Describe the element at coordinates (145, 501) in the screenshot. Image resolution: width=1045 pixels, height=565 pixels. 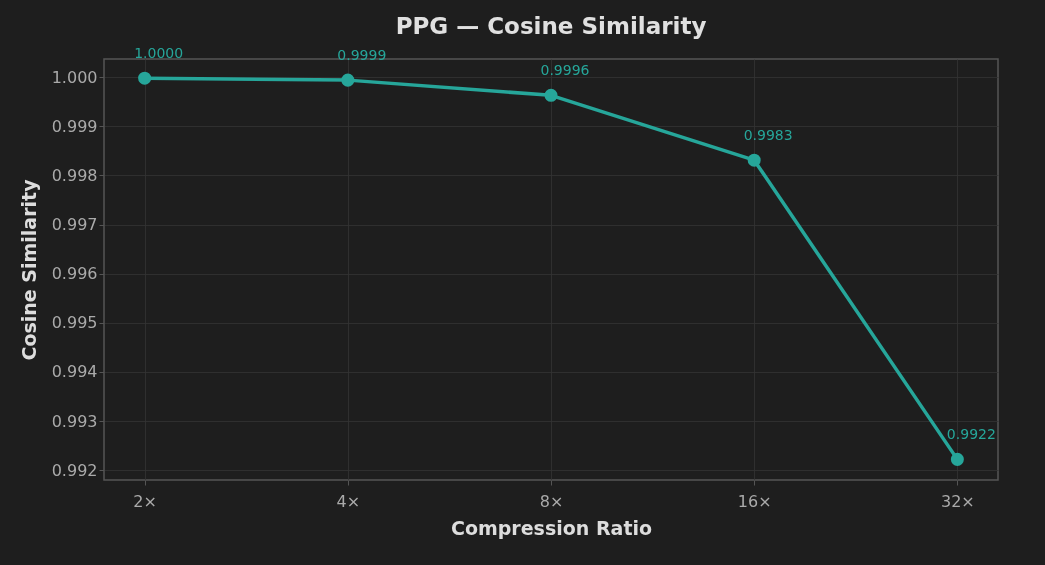
I see `x-tick-label: 2×` at that location.